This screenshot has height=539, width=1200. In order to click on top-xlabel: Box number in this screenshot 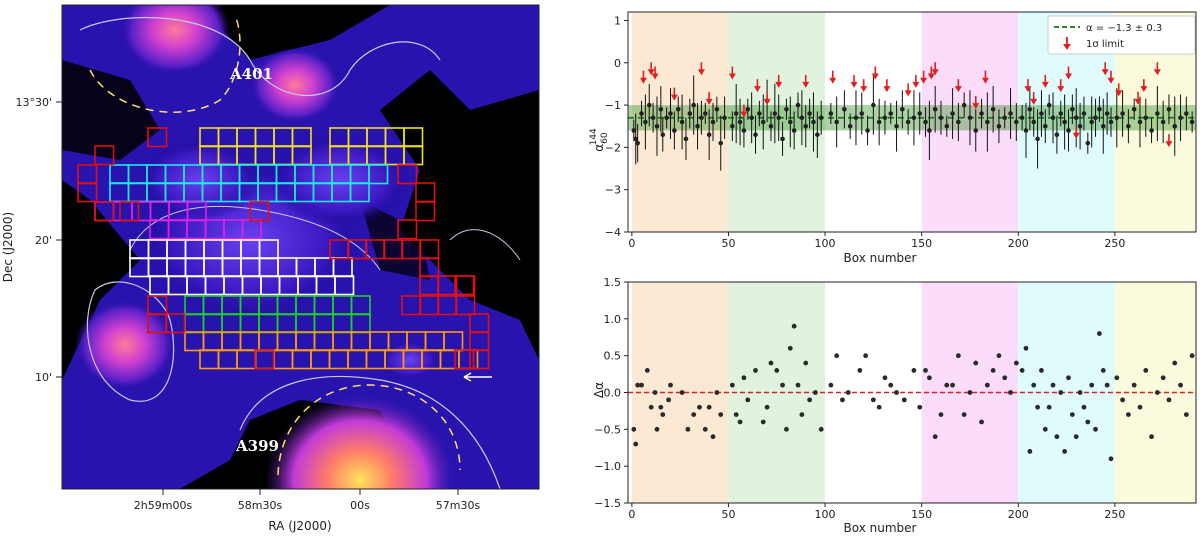, I will do `click(880, 258)`.